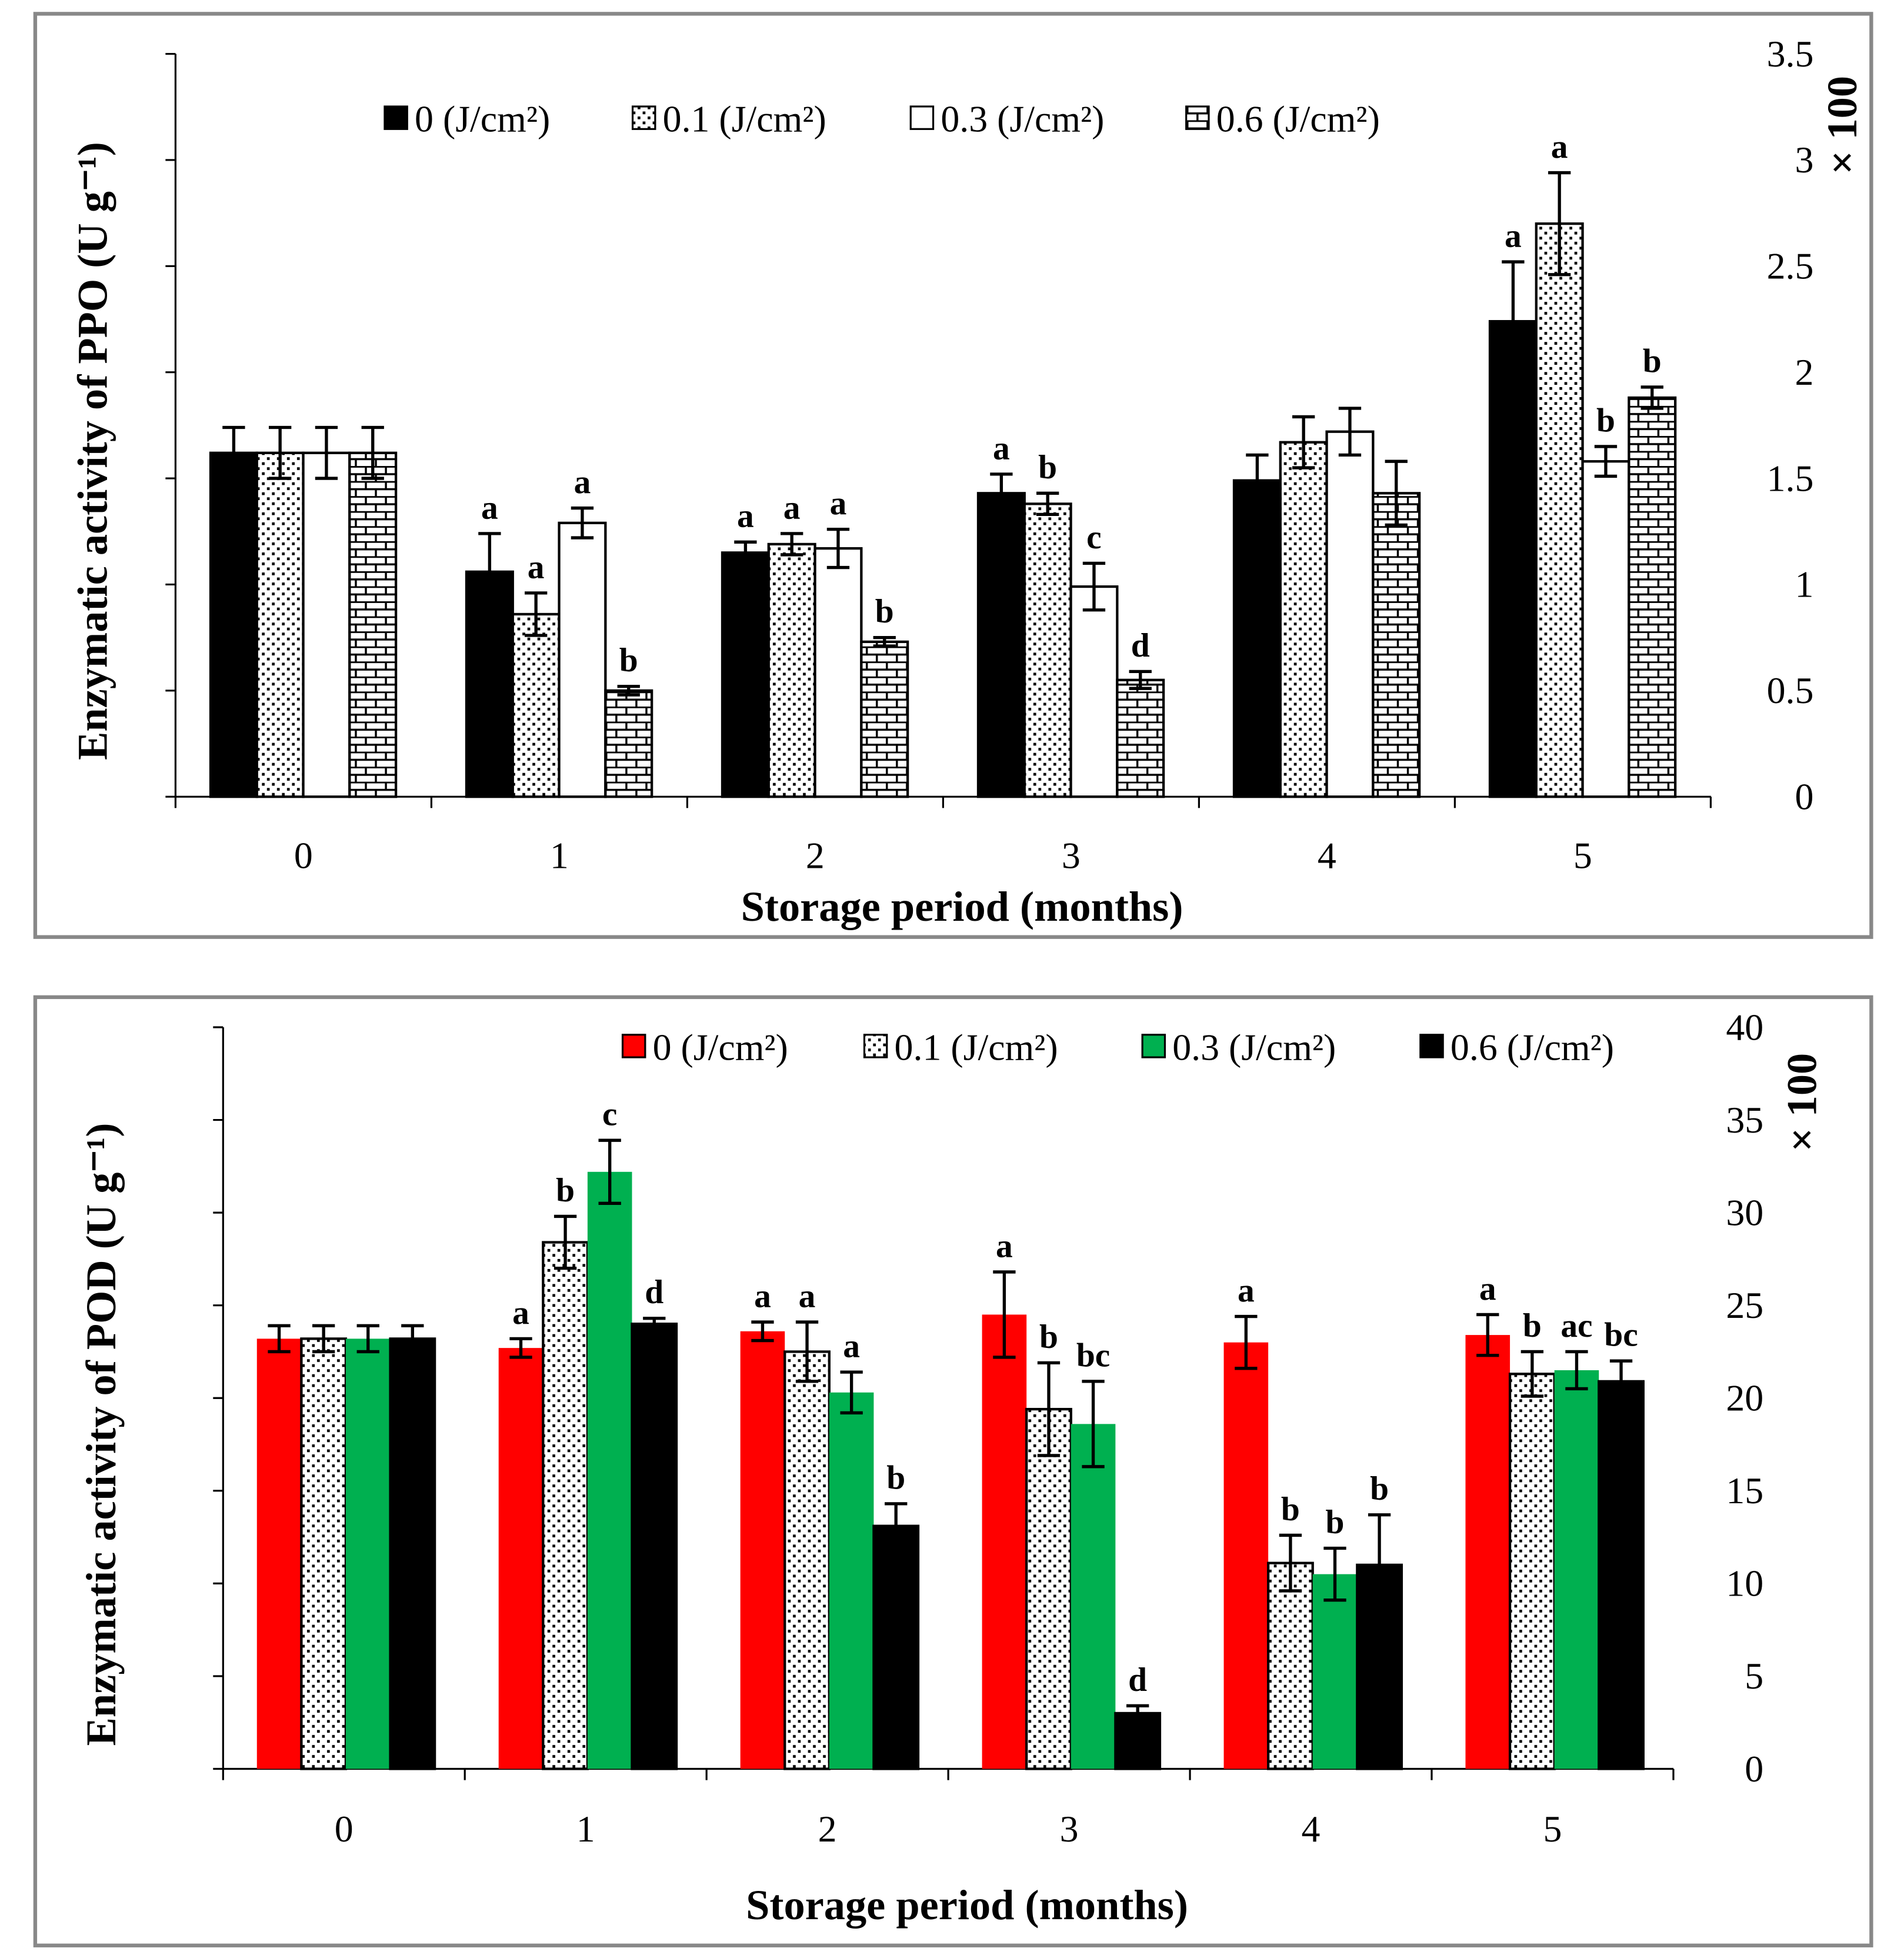  I want to click on x-tick-label: 1, so click(585, 1829).